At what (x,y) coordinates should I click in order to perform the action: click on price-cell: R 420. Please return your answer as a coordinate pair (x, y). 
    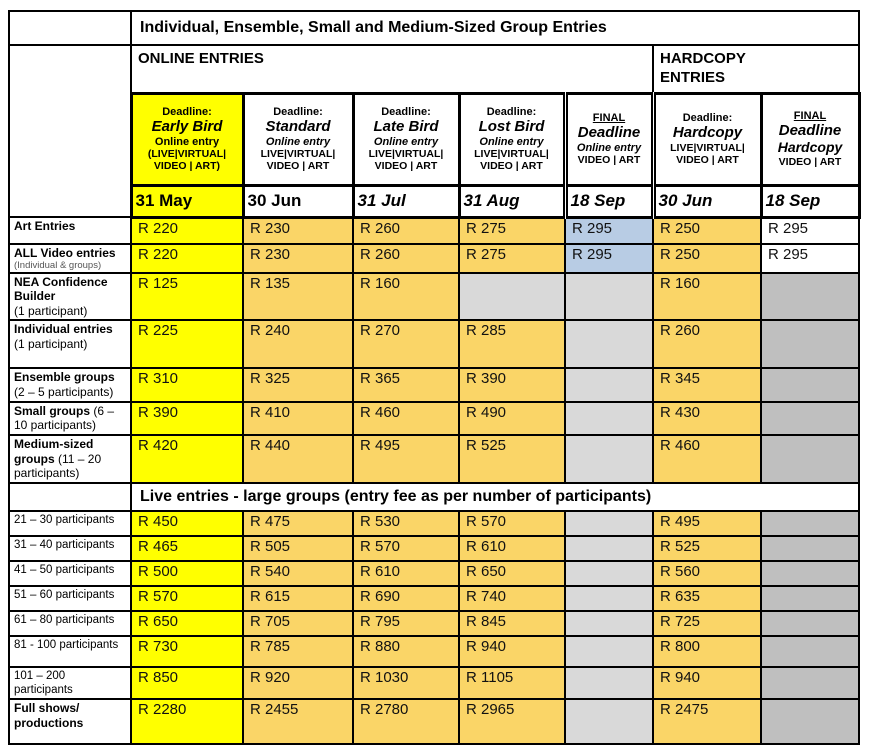
    Looking at the image, I should click on (187, 458).